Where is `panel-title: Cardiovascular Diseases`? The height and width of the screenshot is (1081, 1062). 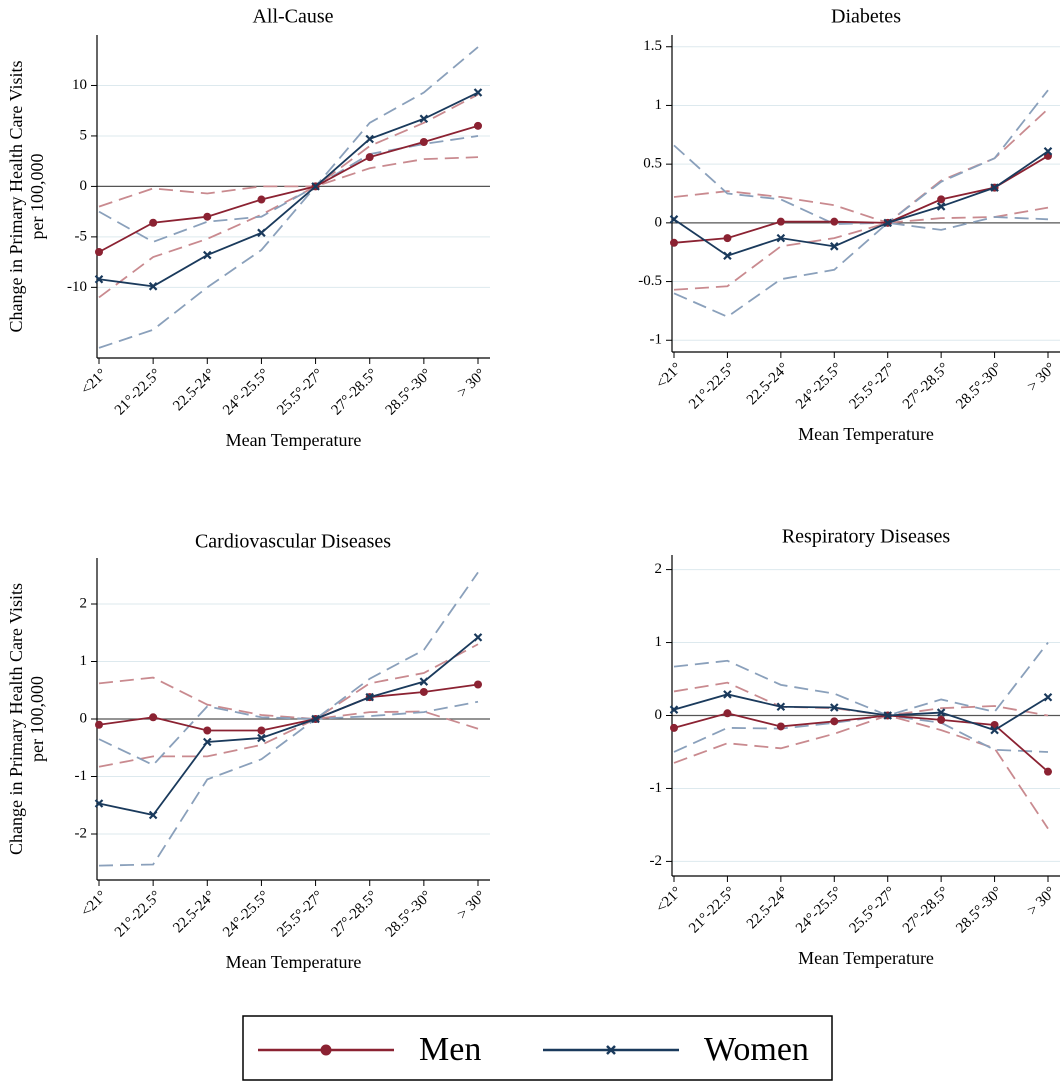 panel-title: Cardiovascular Diseases is located at coordinates (293, 542).